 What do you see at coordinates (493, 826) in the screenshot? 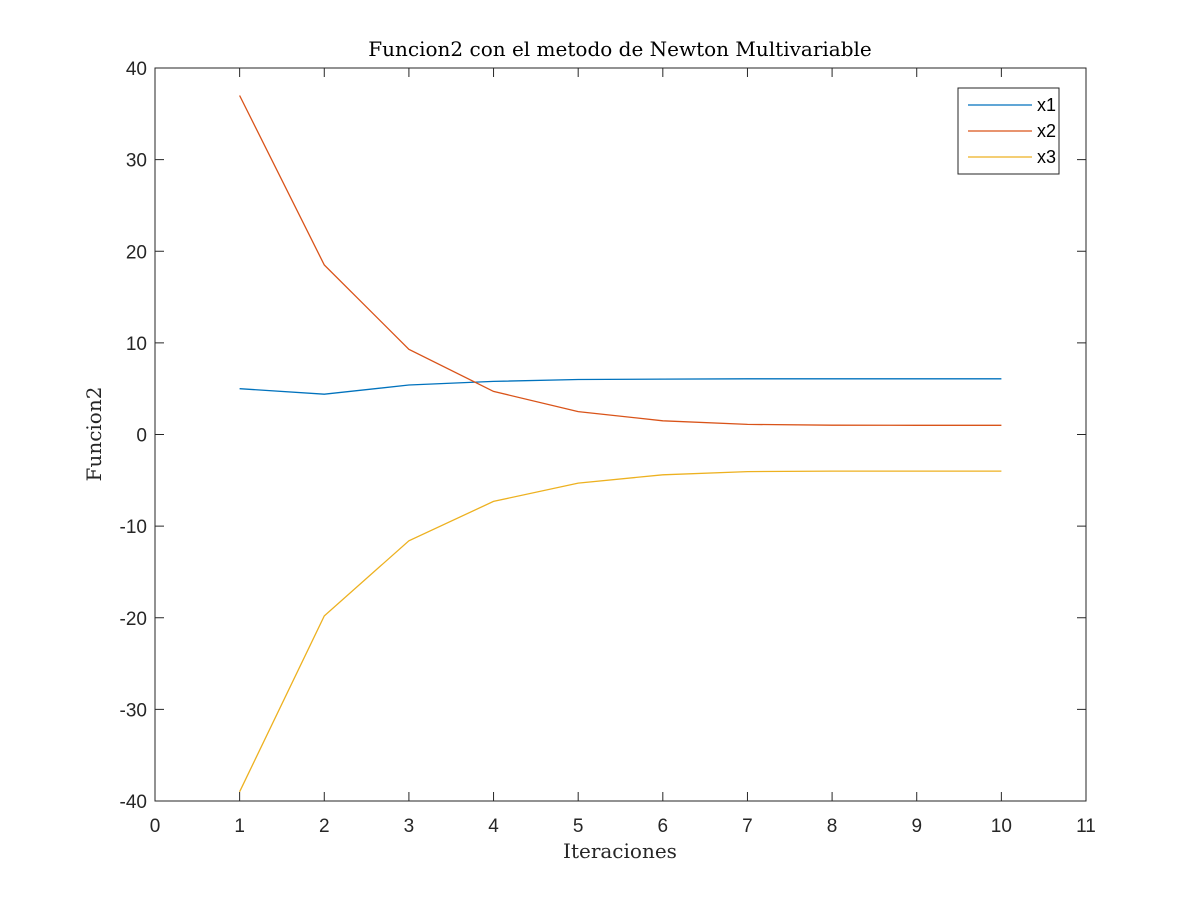
I see `x-tick-label: 4` at bounding box center [493, 826].